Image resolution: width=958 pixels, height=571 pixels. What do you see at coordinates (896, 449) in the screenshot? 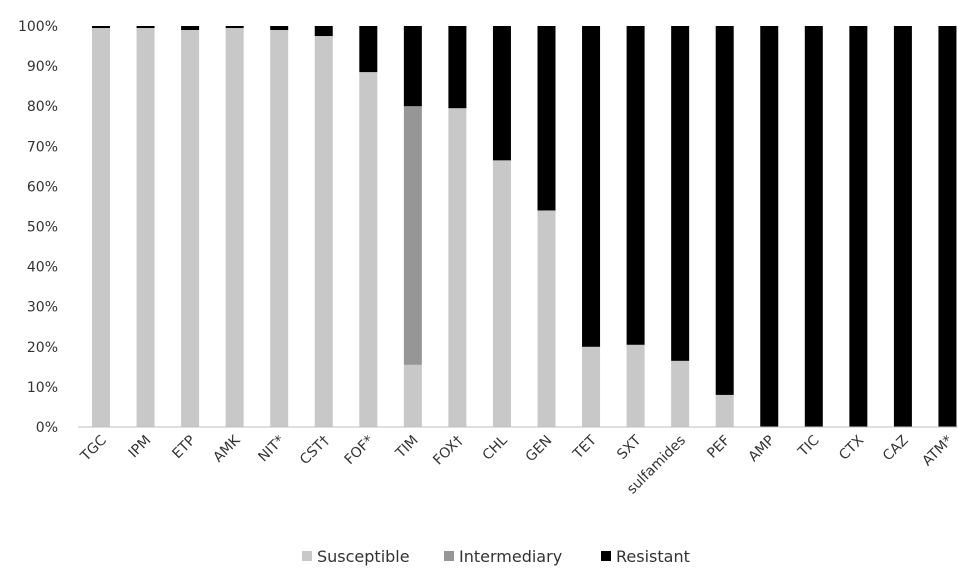
I see `x-tick-label: CAZ` at bounding box center [896, 449].